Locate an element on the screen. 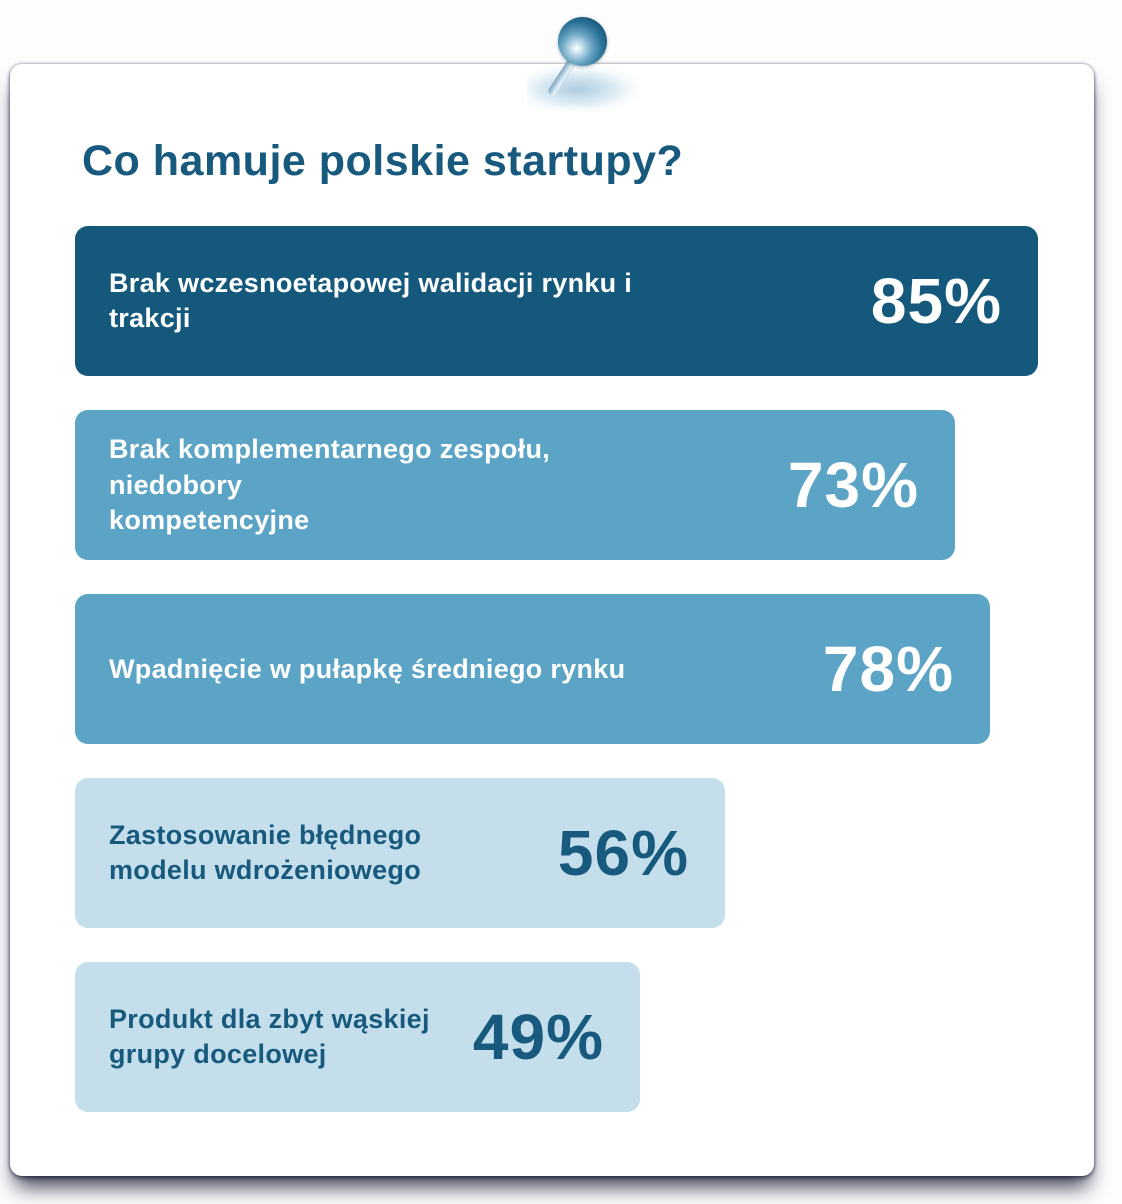 The height and width of the screenshot is (1204, 1122). bar-label: Produkt dla zbyt wąskiej grupy docelowej is located at coordinates (269, 1036).